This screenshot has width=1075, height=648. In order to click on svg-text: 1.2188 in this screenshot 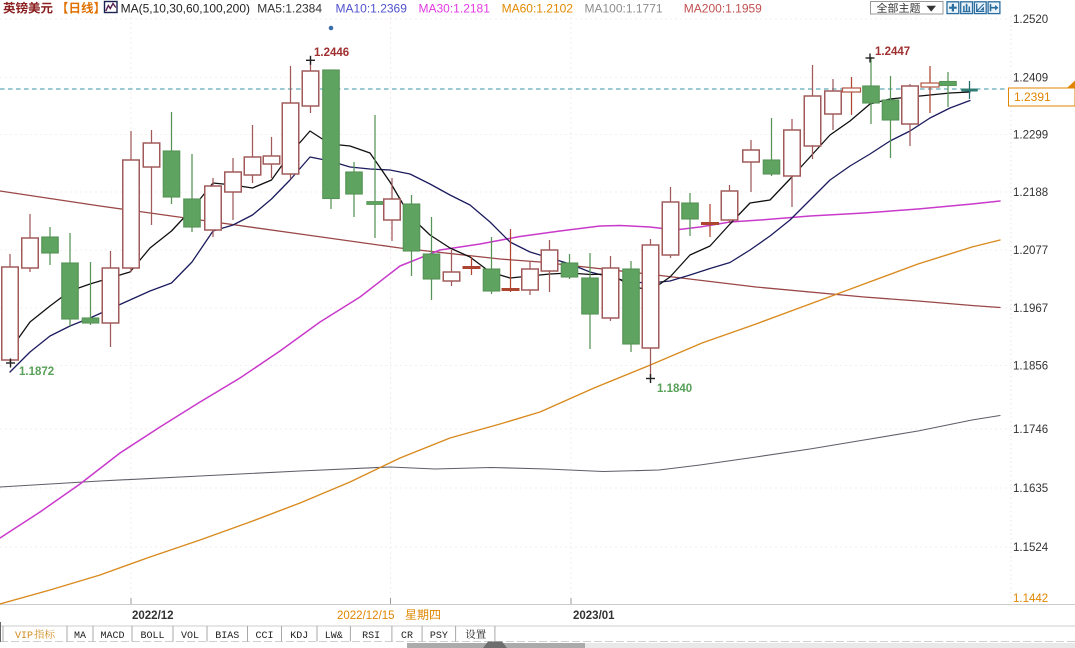, I will do `click(1030, 193)`.